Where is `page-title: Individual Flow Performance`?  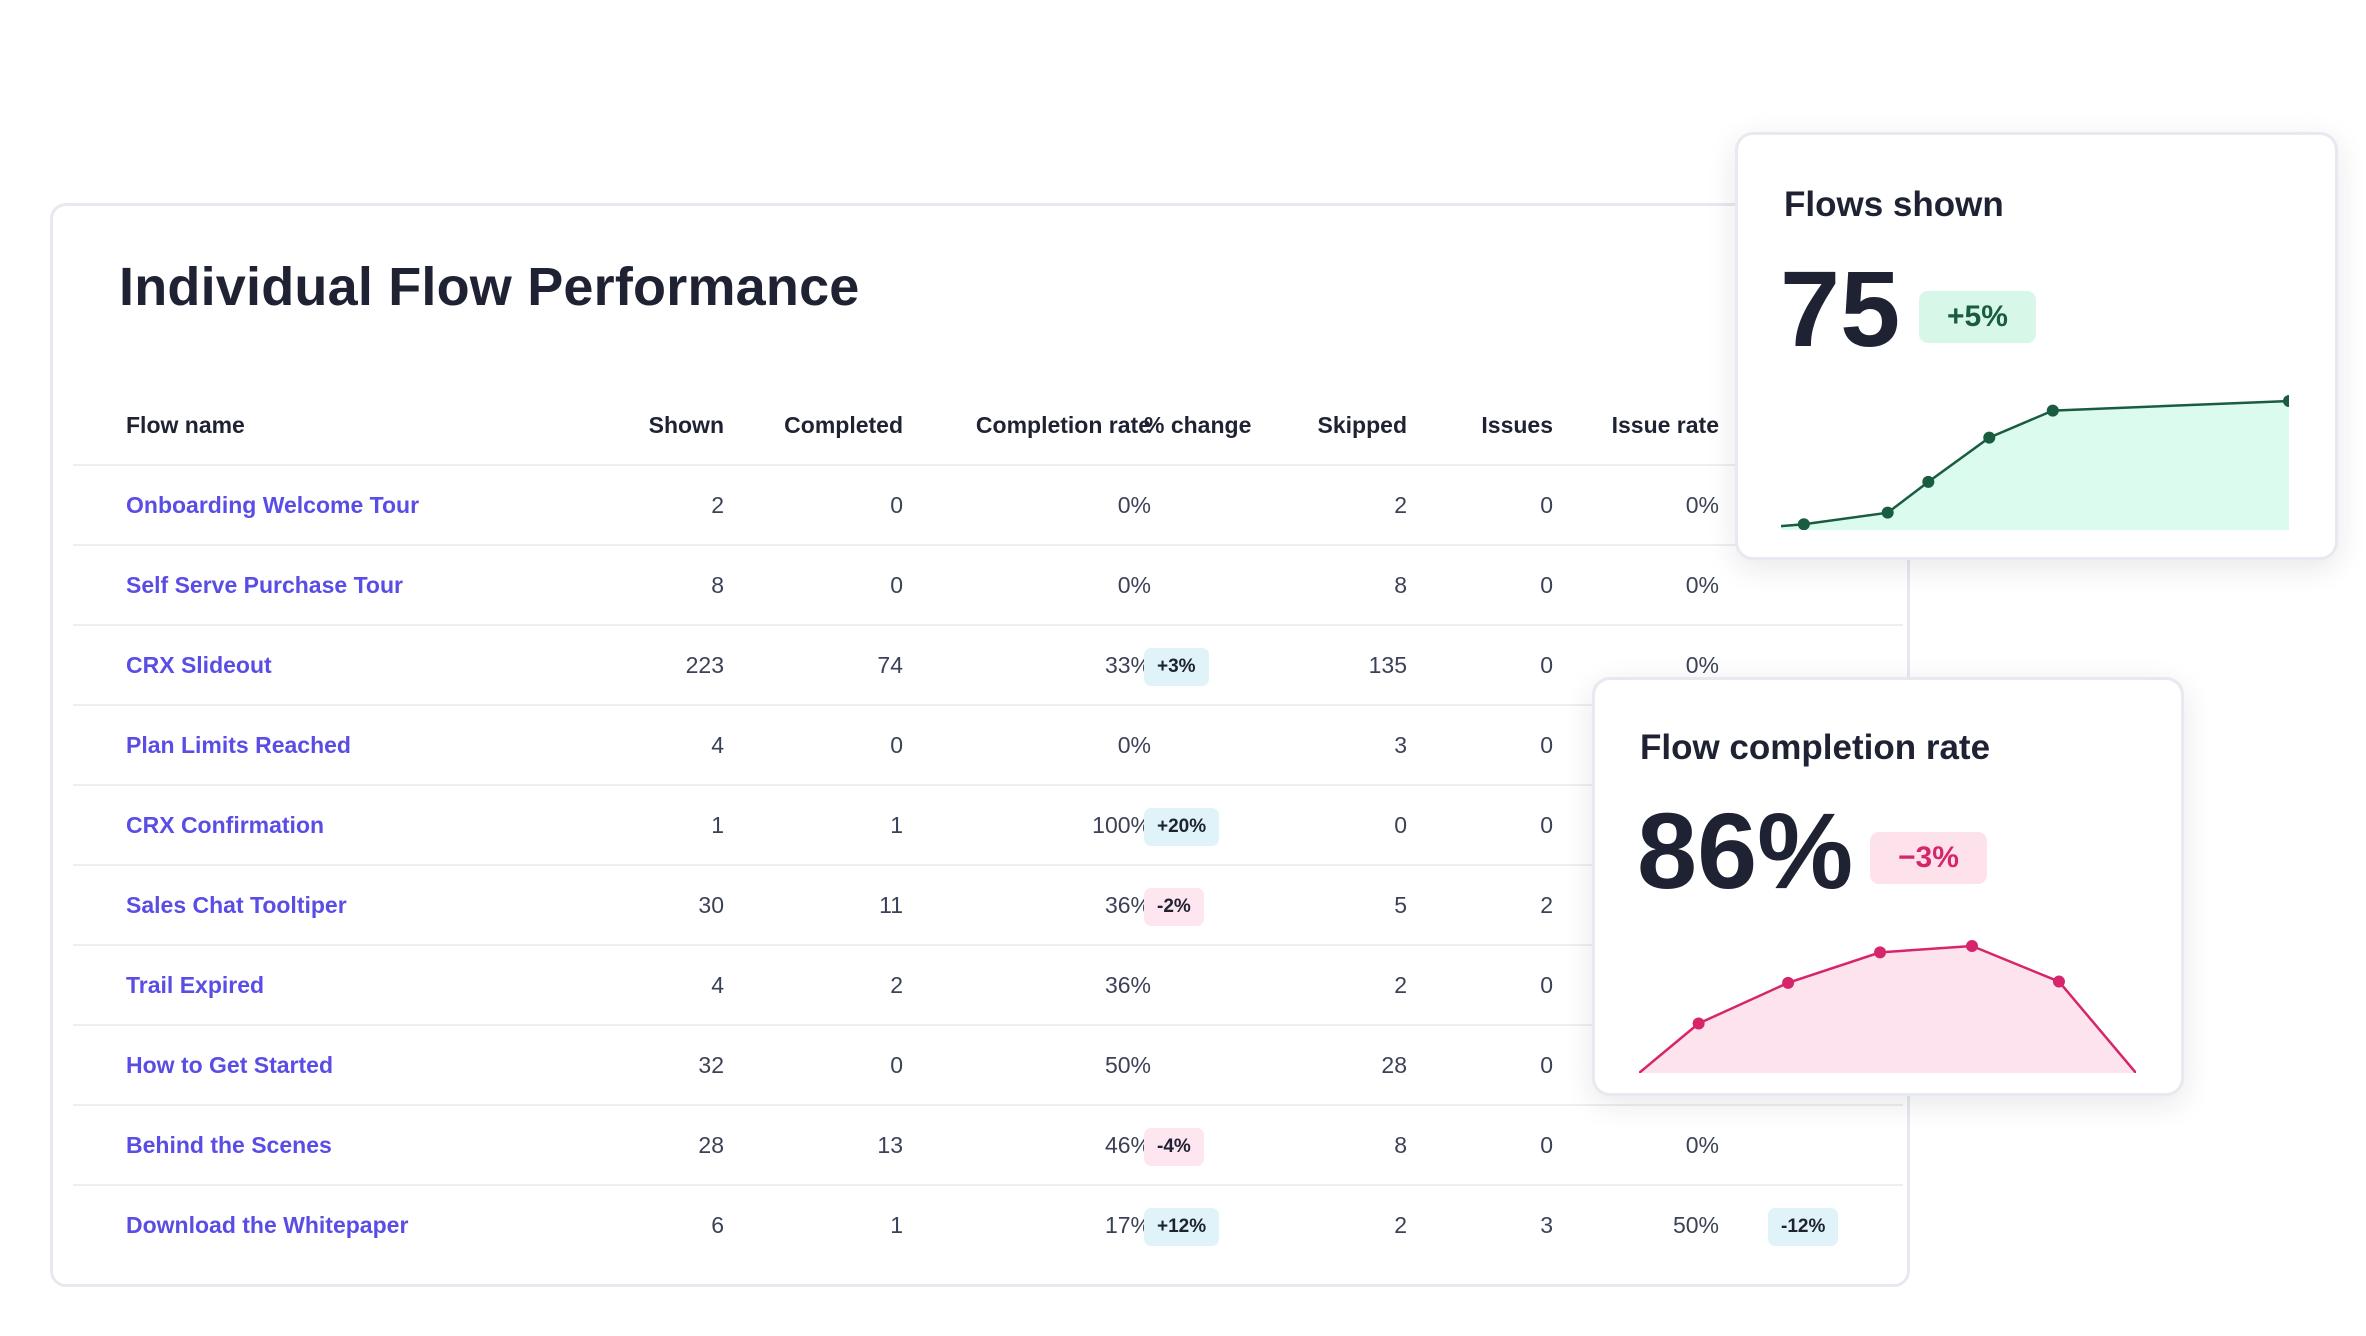 page-title: Individual Flow Performance is located at coordinates (489, 287).